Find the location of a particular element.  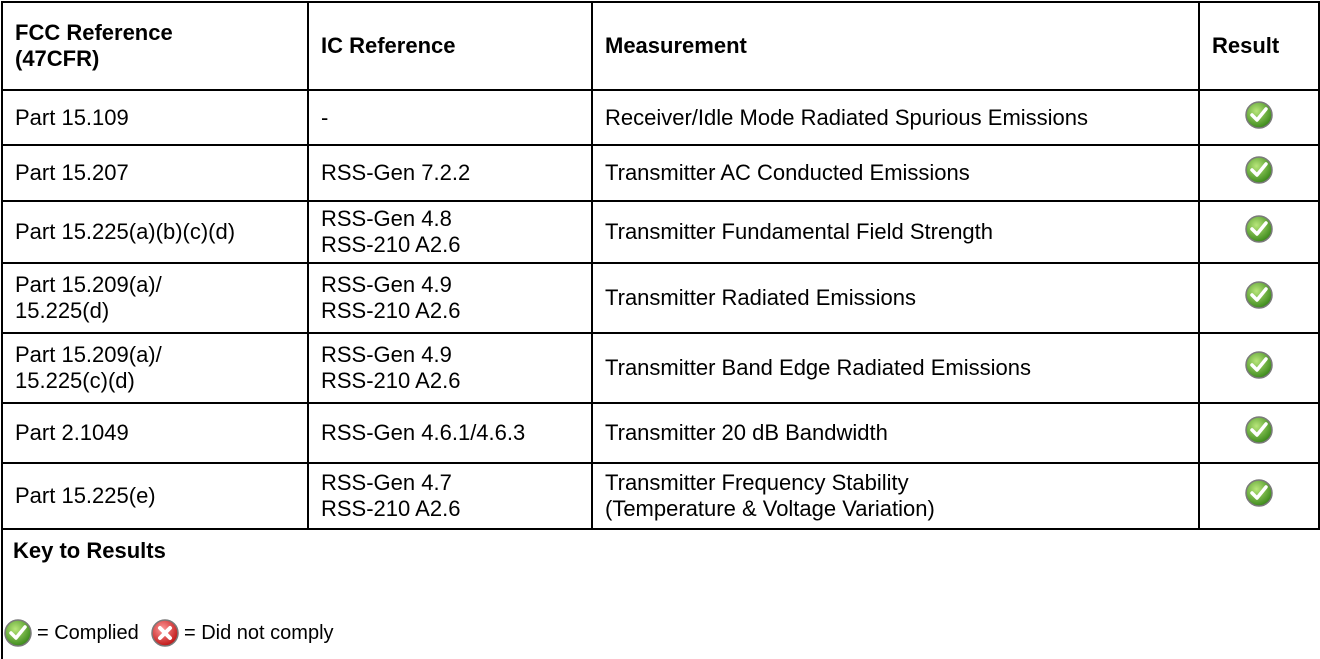

table-cell: RSS-Gen 7.2.2 is located at coordinates (450, 173).